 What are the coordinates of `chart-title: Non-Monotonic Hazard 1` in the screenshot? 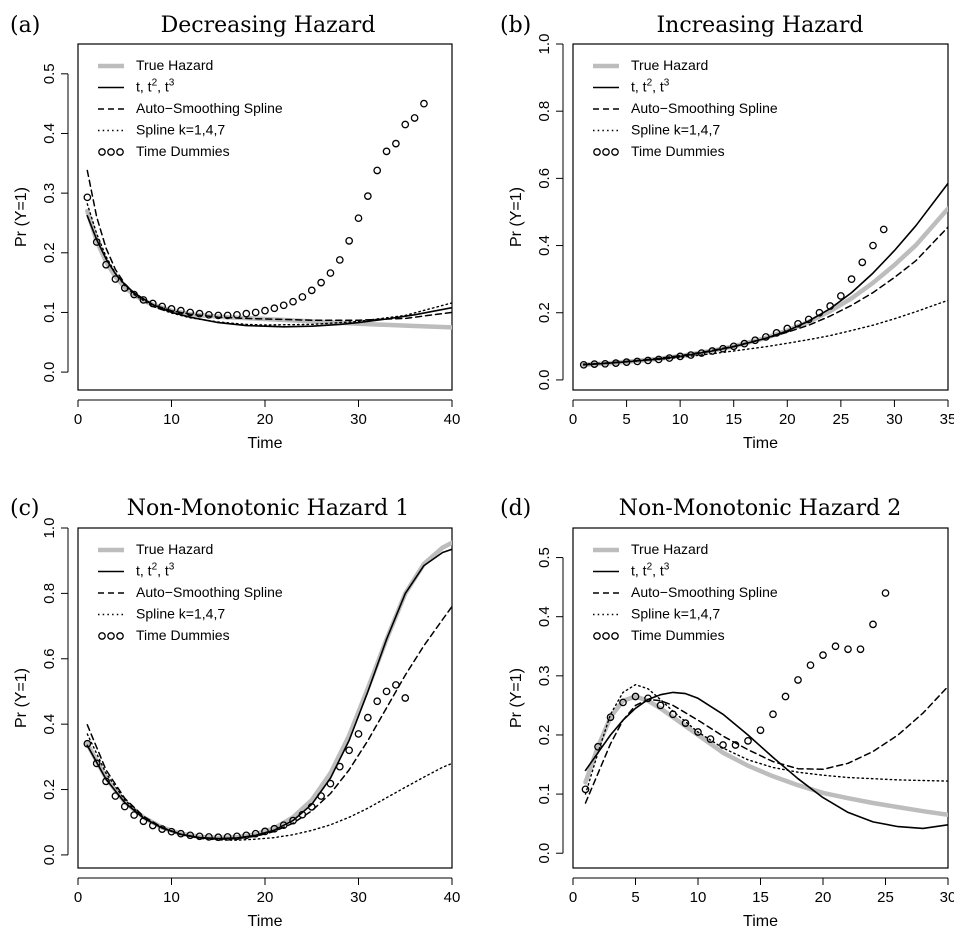 It's located at (268, 508).